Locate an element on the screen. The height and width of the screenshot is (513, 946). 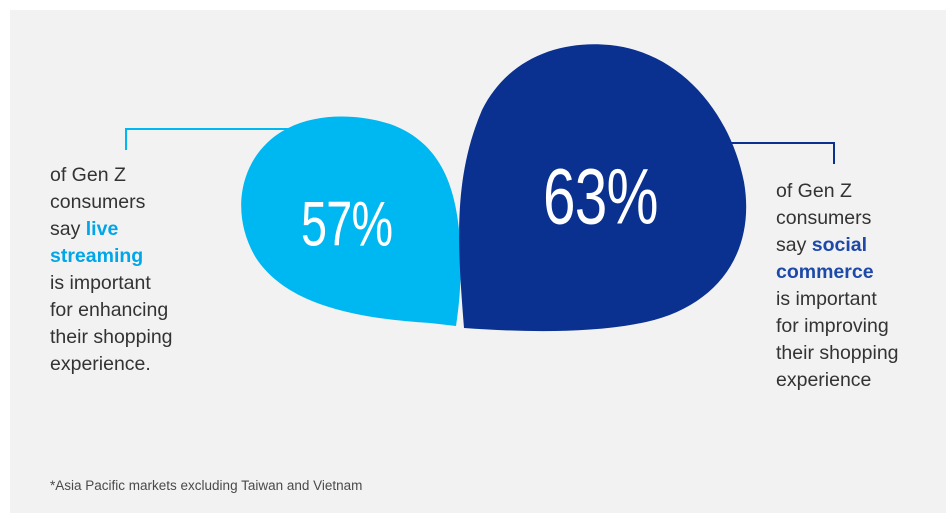
description-line: for enhancing is located at coordinates (111, 310).